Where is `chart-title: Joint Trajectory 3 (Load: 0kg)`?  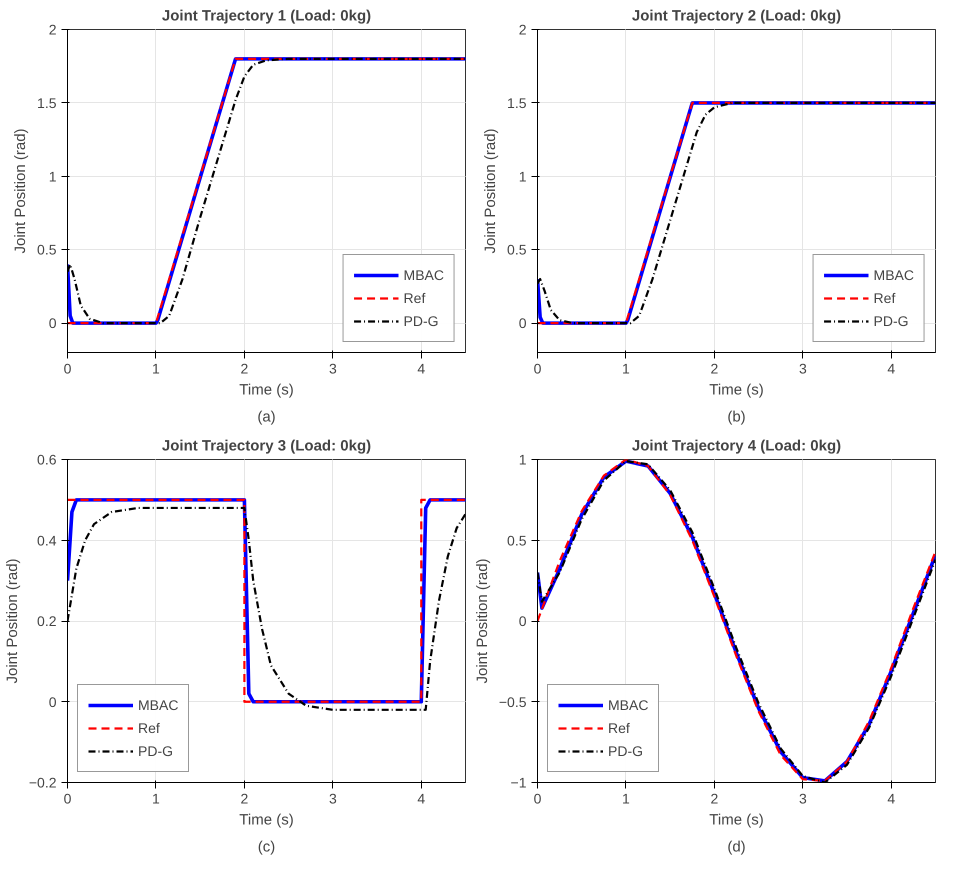
chart-title: Joint Trajectory 3 (Load: 0kg) is located at coordinates (267, 446).